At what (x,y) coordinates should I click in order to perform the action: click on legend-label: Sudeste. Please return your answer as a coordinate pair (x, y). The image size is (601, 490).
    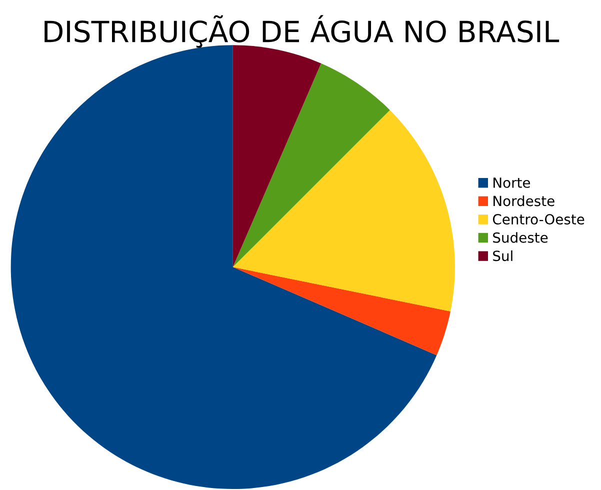
    Looking at the image, I should click on (520, 237).